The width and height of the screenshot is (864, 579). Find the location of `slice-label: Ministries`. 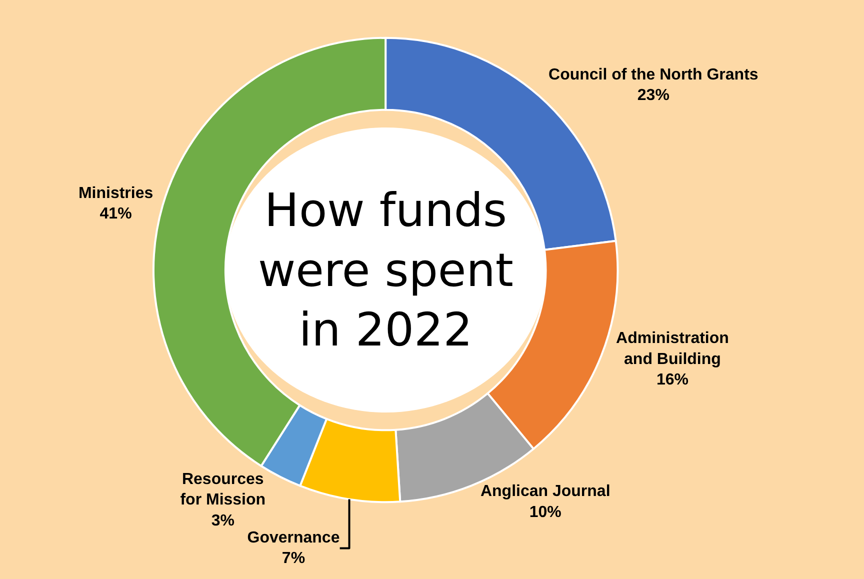

slice-label: Ministries is located at coordinates (116, 193).